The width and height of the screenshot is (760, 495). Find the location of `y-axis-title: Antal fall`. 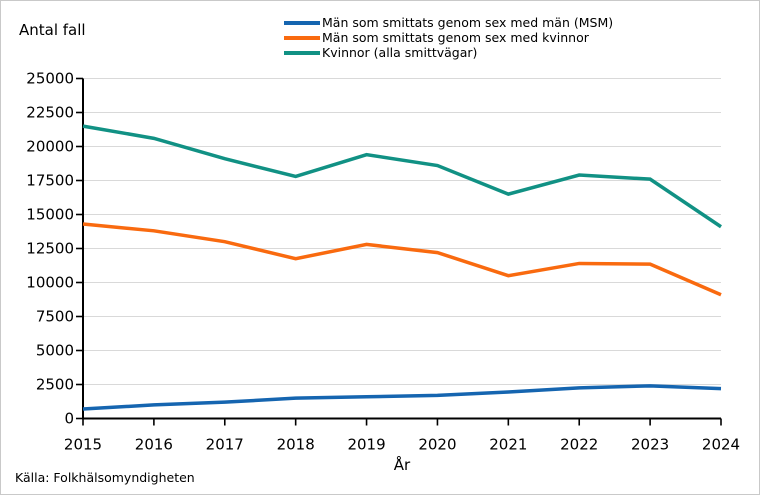

y-axis-title: Antal fall is located at coordinates (52, 30).